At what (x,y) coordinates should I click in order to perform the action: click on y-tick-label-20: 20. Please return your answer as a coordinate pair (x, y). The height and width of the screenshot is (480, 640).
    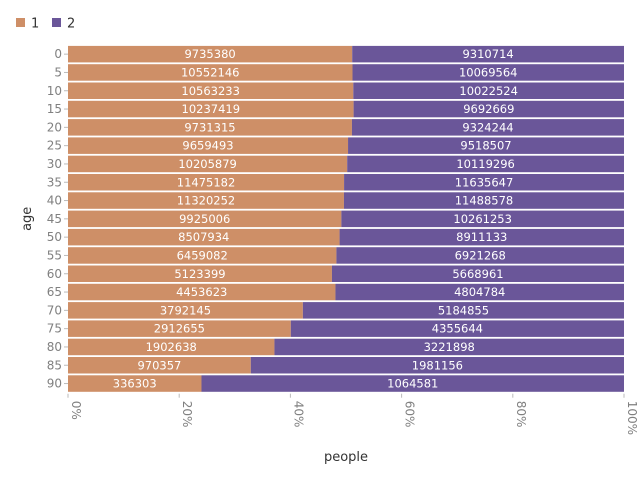
    Looking at the image, I should click on (54, 127).